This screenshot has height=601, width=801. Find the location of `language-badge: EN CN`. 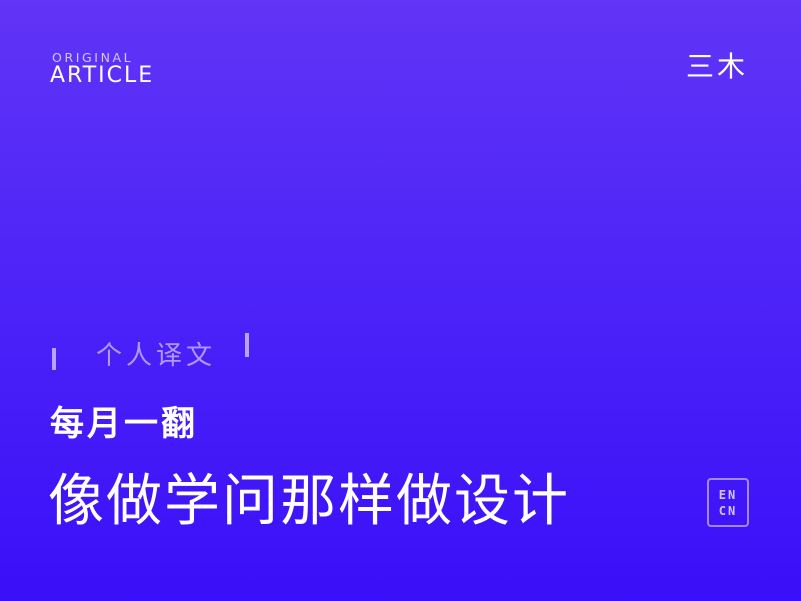

language-badge: EN CN is located at coordinates (728, 502).